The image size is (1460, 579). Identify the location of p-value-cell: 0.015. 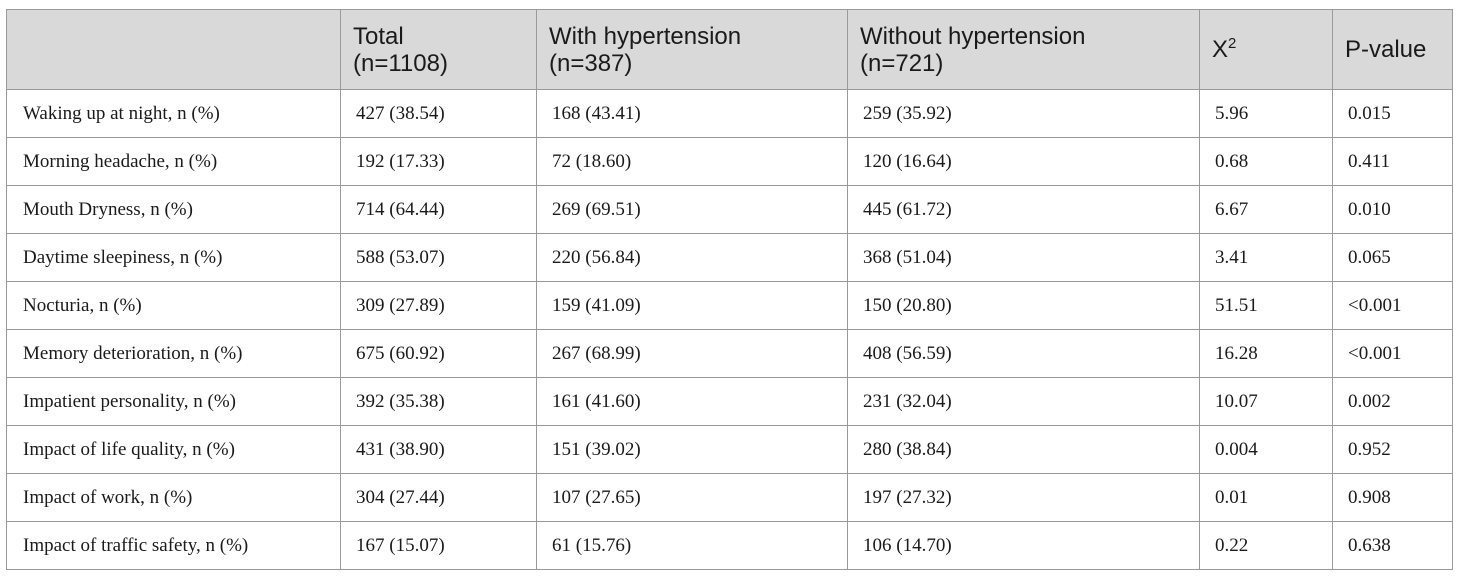
(1392, 113).